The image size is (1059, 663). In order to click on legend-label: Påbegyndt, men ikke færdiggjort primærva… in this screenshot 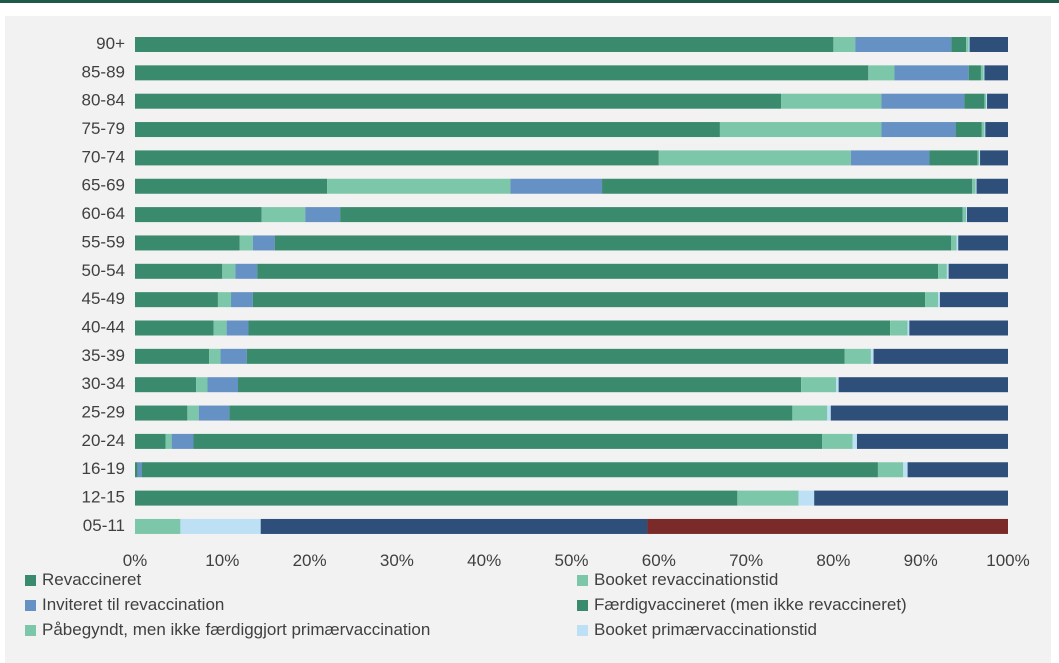, I will do `click(236, 629)`.